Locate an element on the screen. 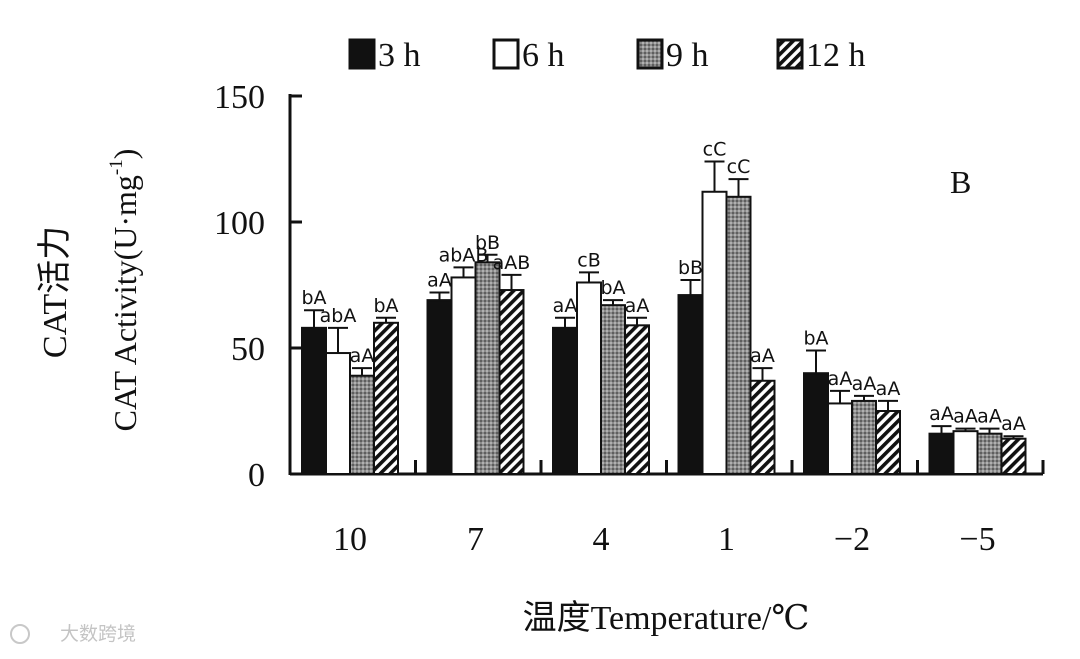  significance-label: aAB is located at coordinates (512, 263).